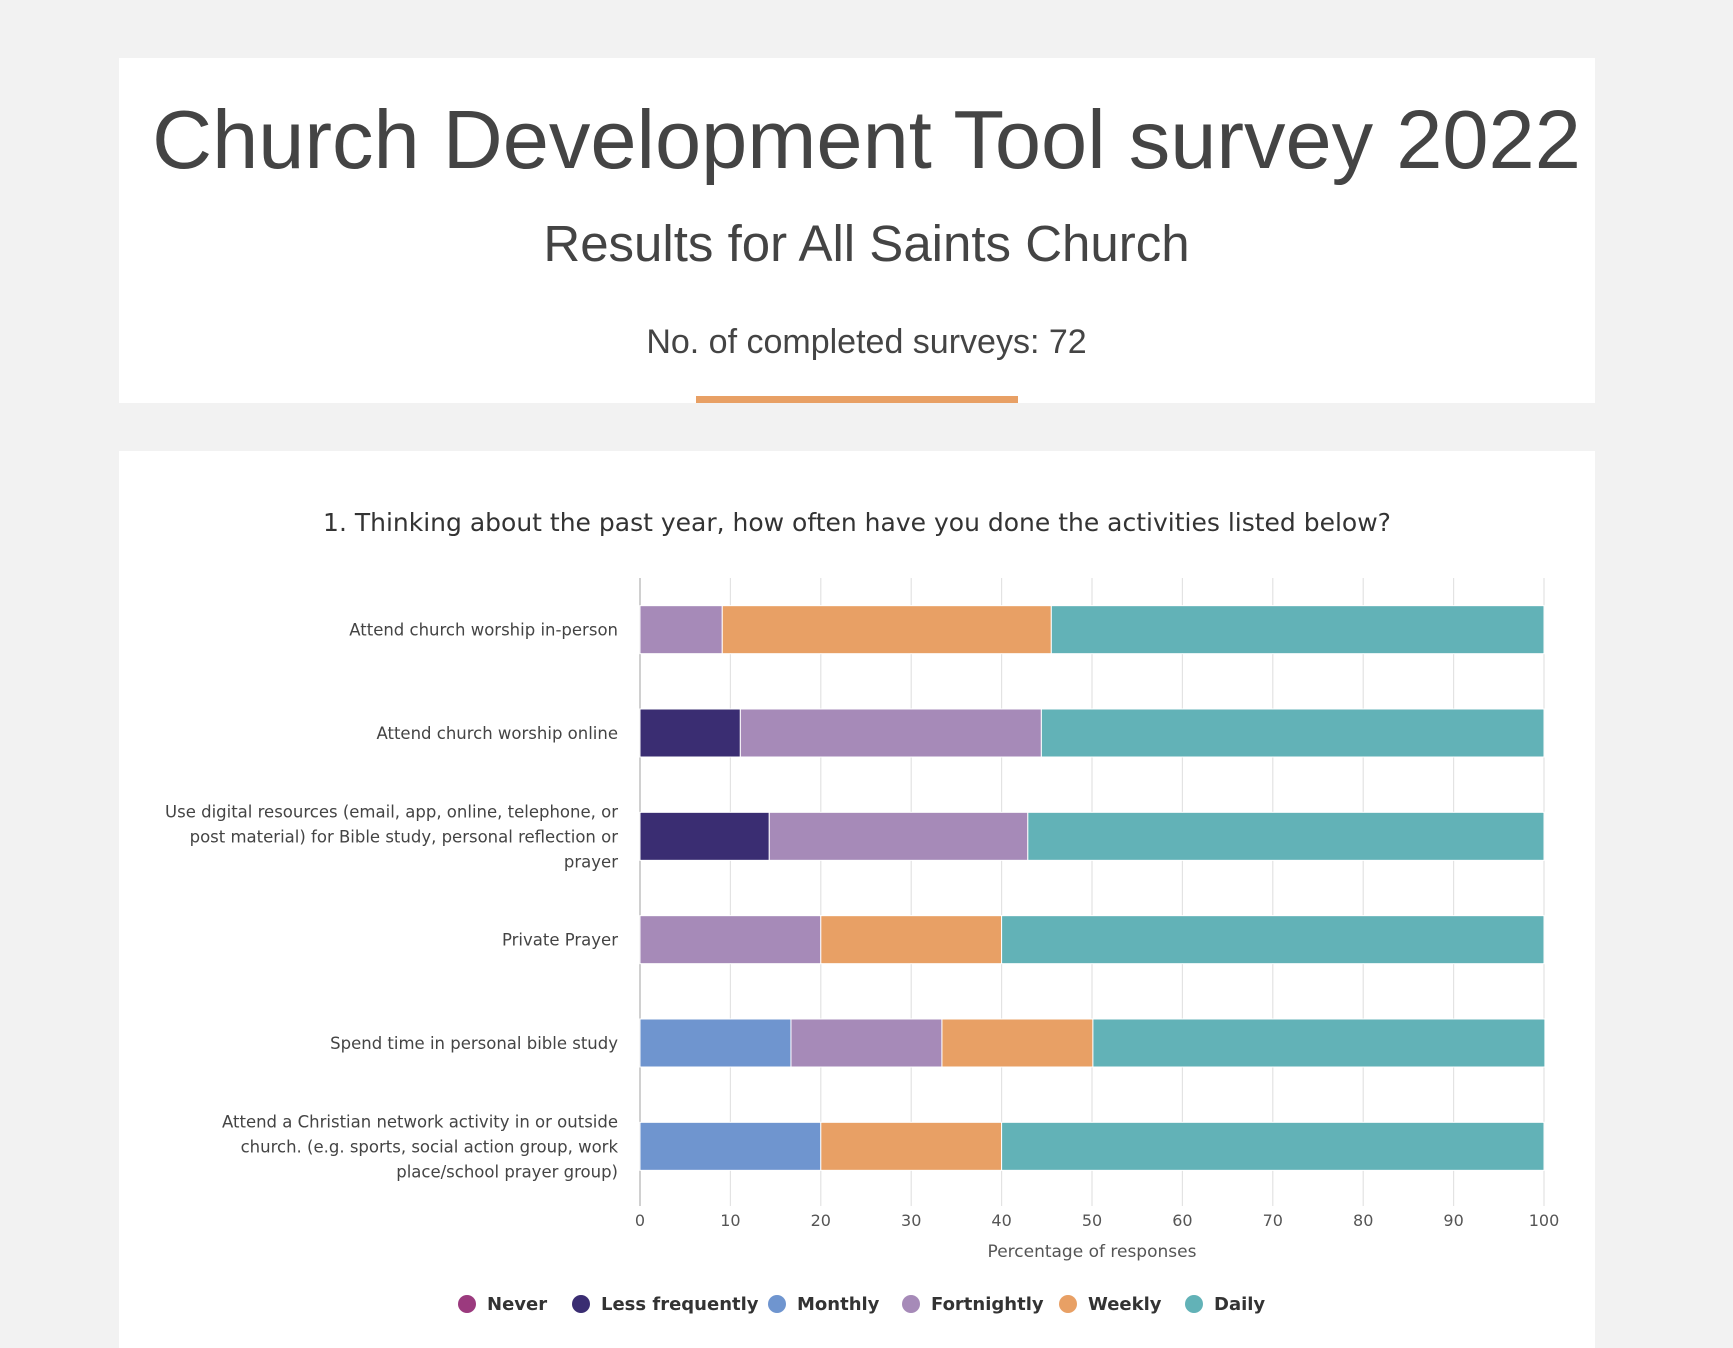 The height and width of the screenshot is (1348, 1733). Describe the element at coordinates (1544, 1220) in the screenshot. I see `x-tick-label: 100` at that location.